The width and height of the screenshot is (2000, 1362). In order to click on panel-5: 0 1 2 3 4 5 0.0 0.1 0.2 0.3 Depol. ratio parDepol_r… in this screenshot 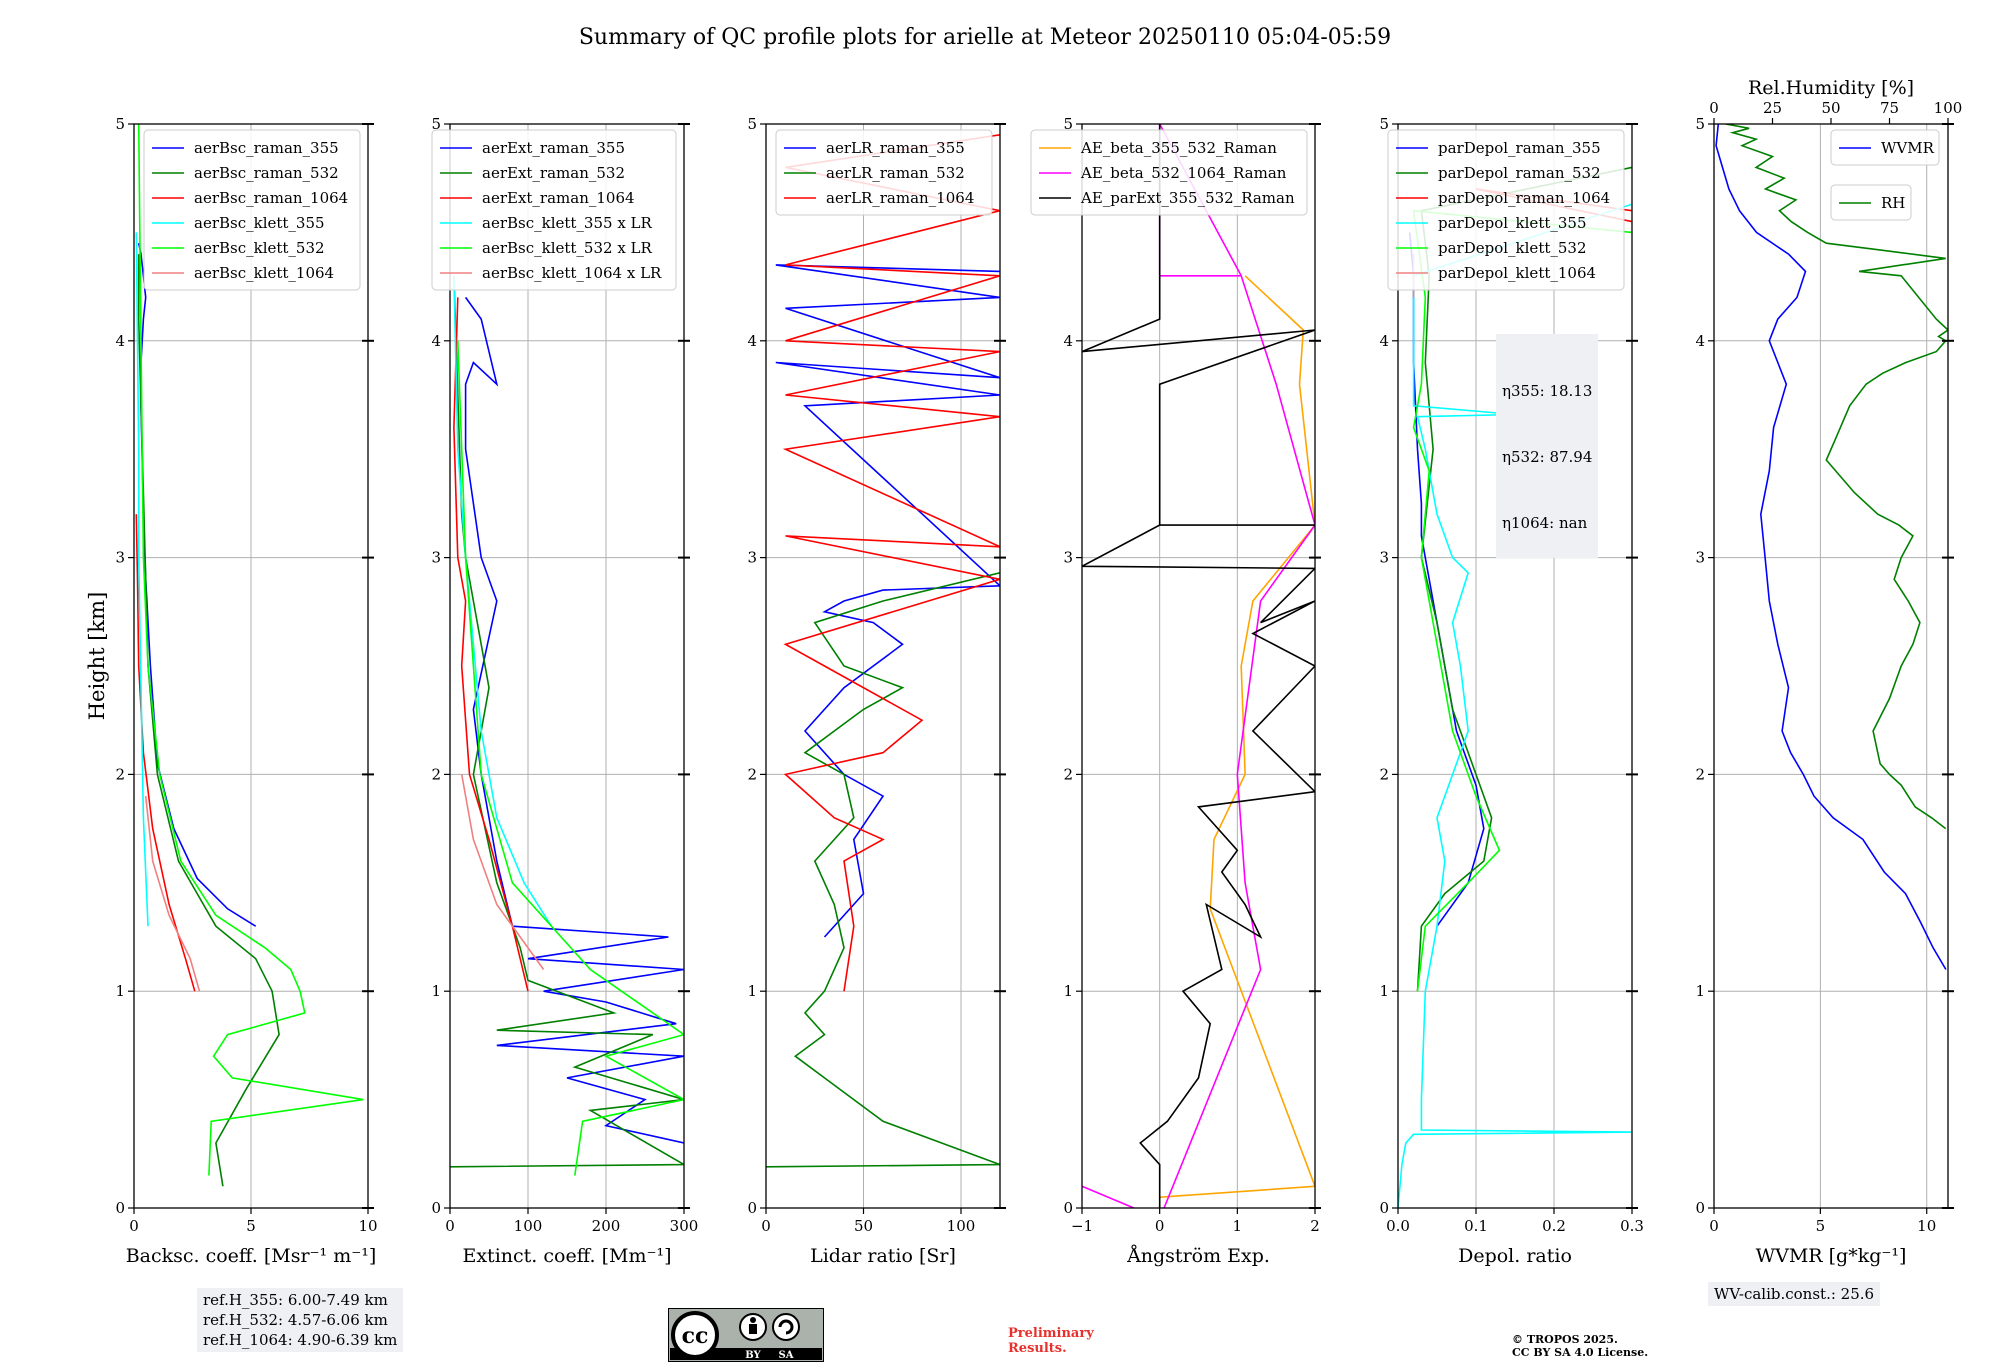, I will do `click(1511, 691)`.